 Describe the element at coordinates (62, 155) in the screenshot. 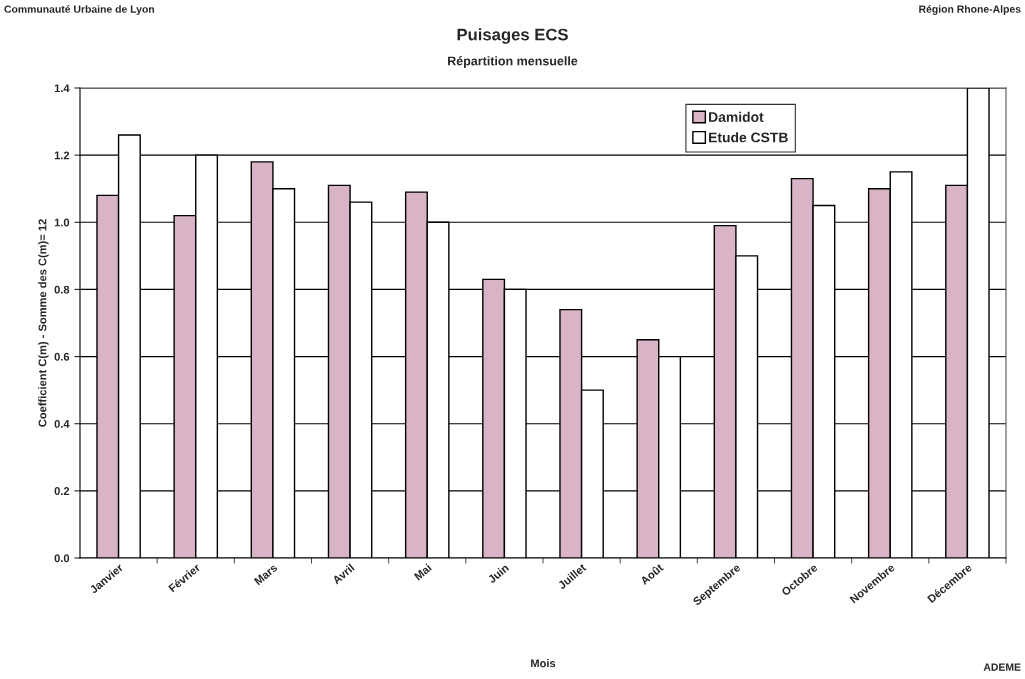

I see `y-tick-label: 1.2` at that location.